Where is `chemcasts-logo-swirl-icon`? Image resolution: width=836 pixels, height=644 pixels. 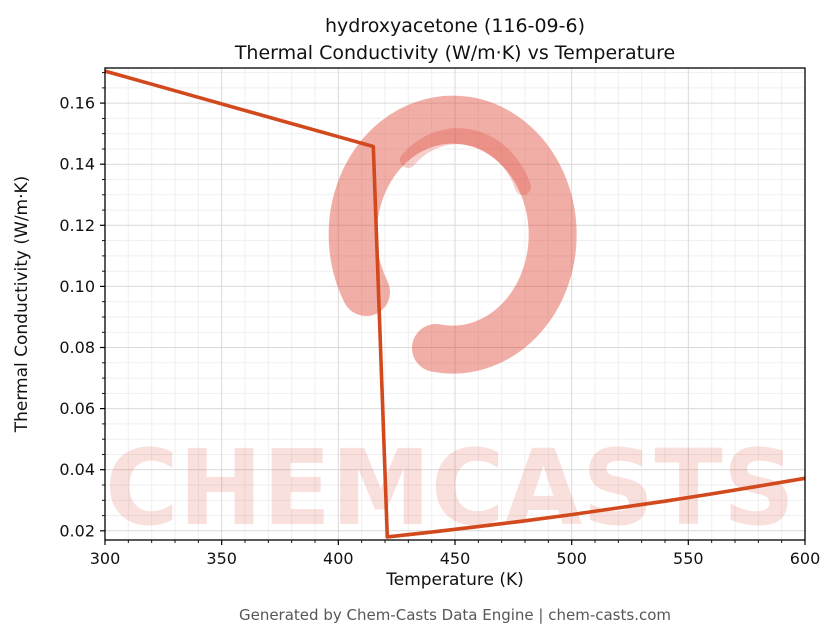
chemcasts-logo-swirl-icon is located at coordinates (465, 161).